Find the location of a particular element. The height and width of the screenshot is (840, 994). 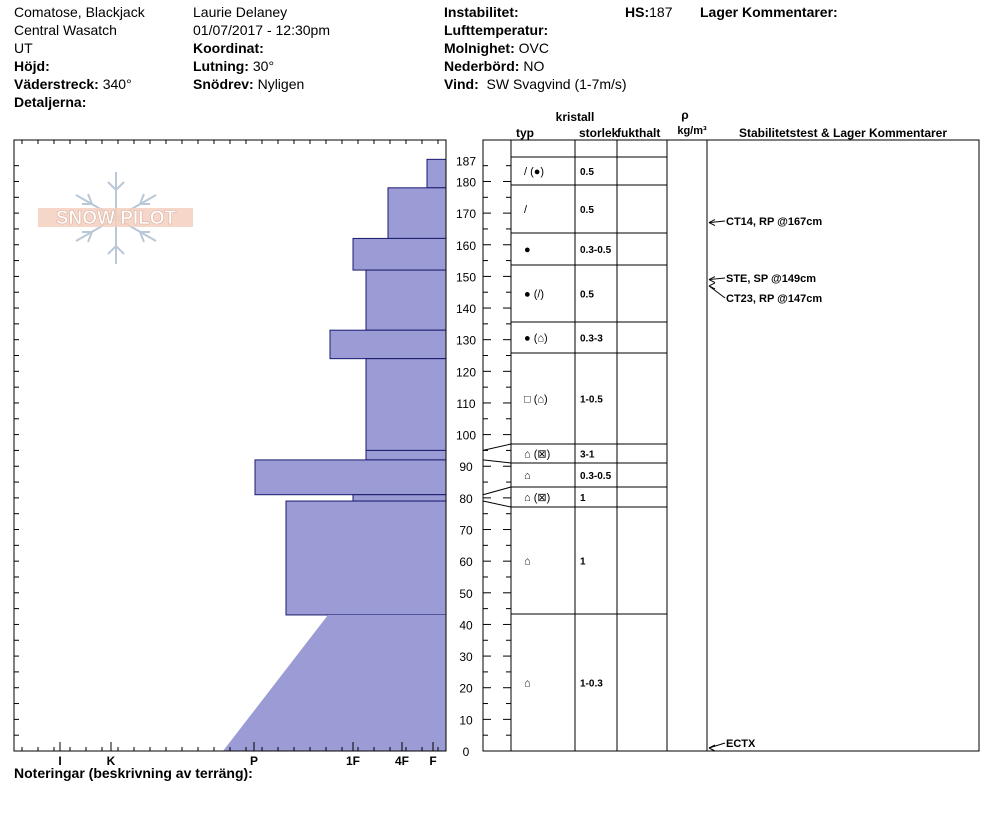

depth-label-100: 100 is located at coordinates (466, 436).